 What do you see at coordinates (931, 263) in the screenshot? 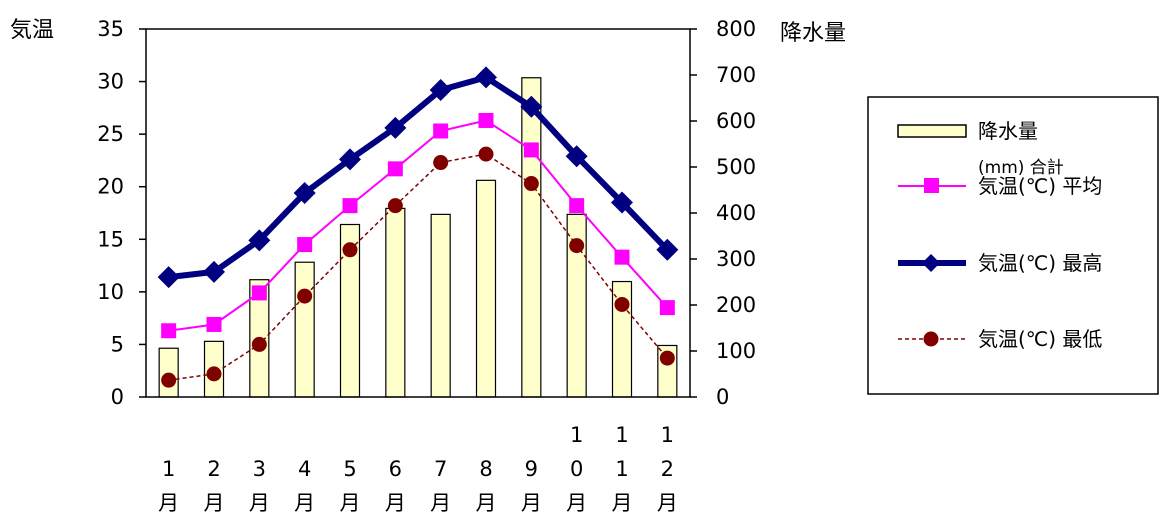
I see `legend-max-marker` at bounding box center [931, 263].